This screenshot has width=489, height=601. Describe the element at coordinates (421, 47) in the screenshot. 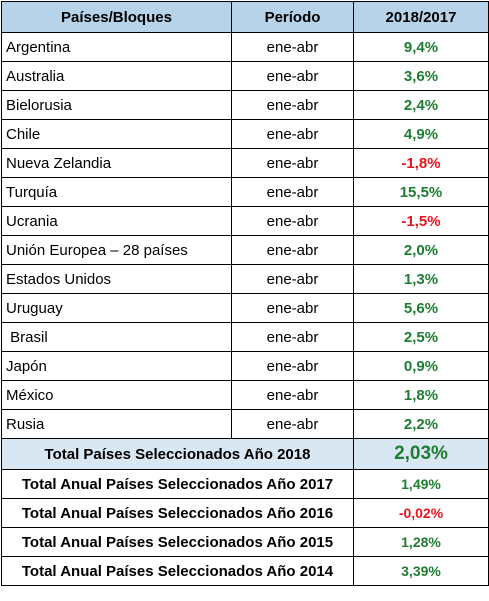

I see `value-cell: 9,4%` at that location.